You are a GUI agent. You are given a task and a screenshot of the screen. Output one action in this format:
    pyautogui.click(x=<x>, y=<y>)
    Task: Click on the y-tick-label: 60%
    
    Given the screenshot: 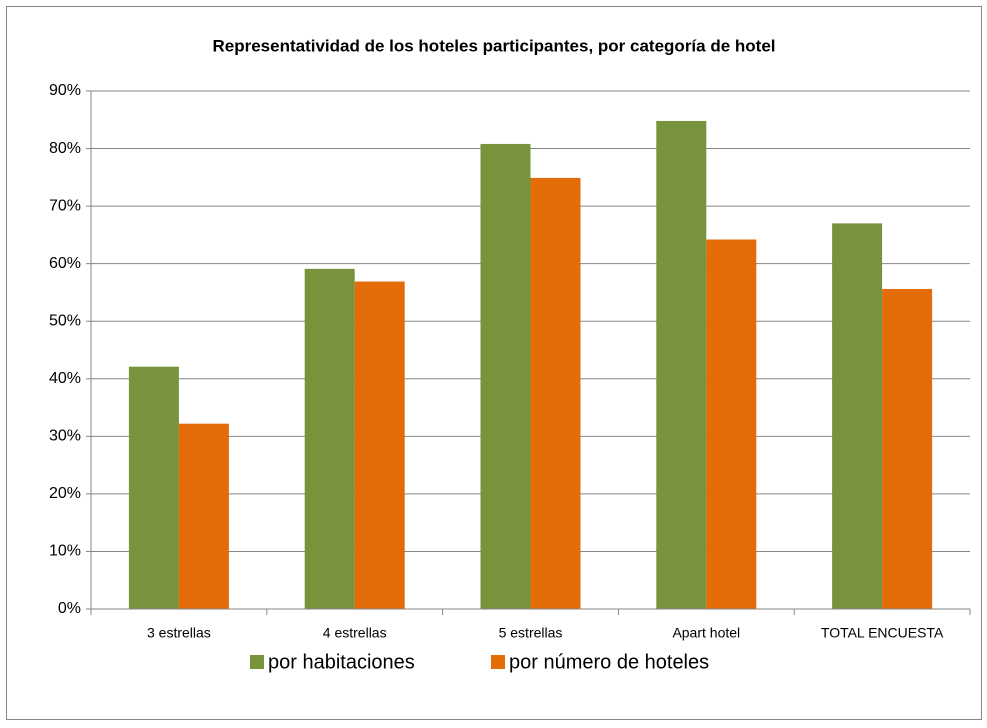 What is the action you would take?
    pyautogui.click(x=65, y=263)
    